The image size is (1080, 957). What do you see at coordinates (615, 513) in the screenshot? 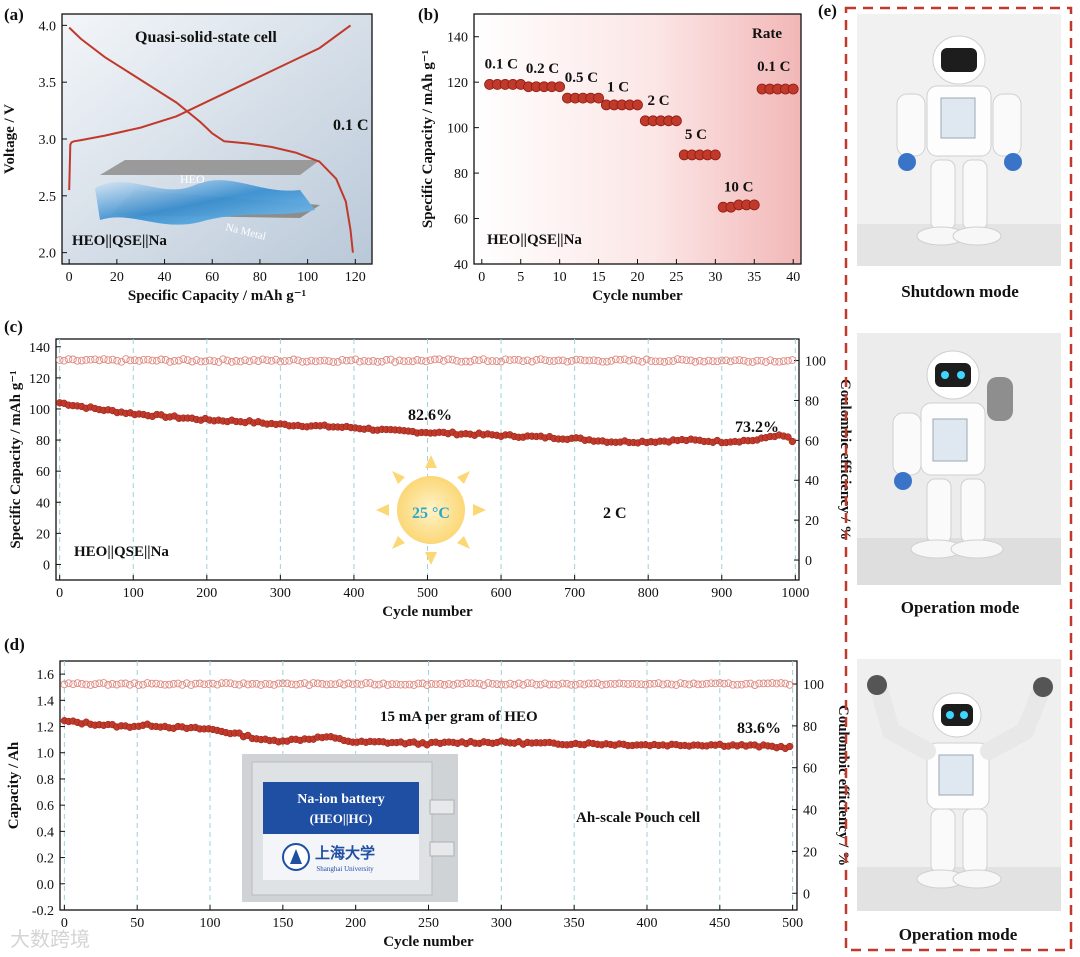
I see `panel-c-rate: 2 C` at bounding box center [615, 513].